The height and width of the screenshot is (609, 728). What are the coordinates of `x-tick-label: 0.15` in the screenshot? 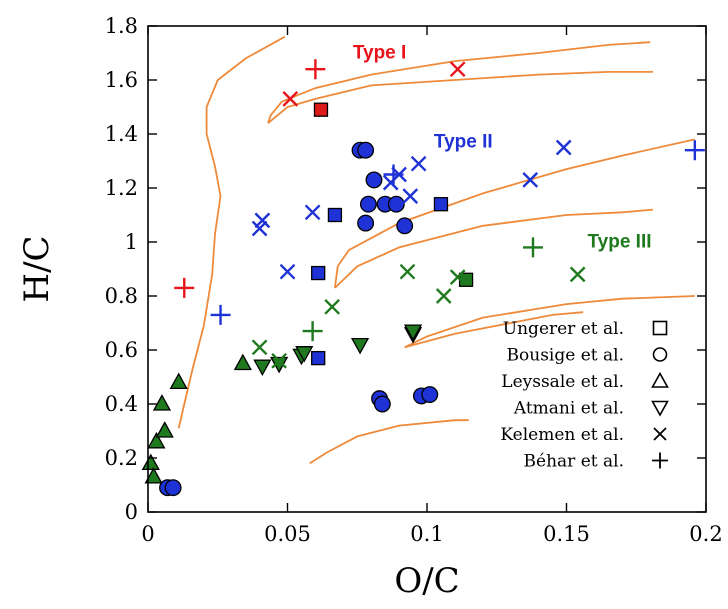 It's located at (566, 534).